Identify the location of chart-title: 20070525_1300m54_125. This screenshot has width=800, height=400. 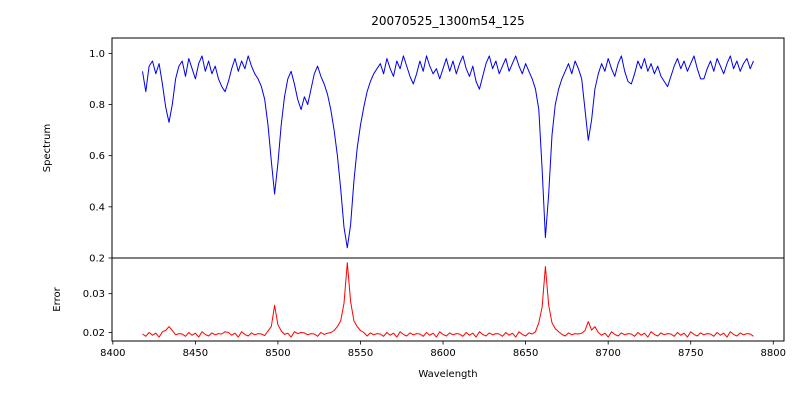
(447, 21).